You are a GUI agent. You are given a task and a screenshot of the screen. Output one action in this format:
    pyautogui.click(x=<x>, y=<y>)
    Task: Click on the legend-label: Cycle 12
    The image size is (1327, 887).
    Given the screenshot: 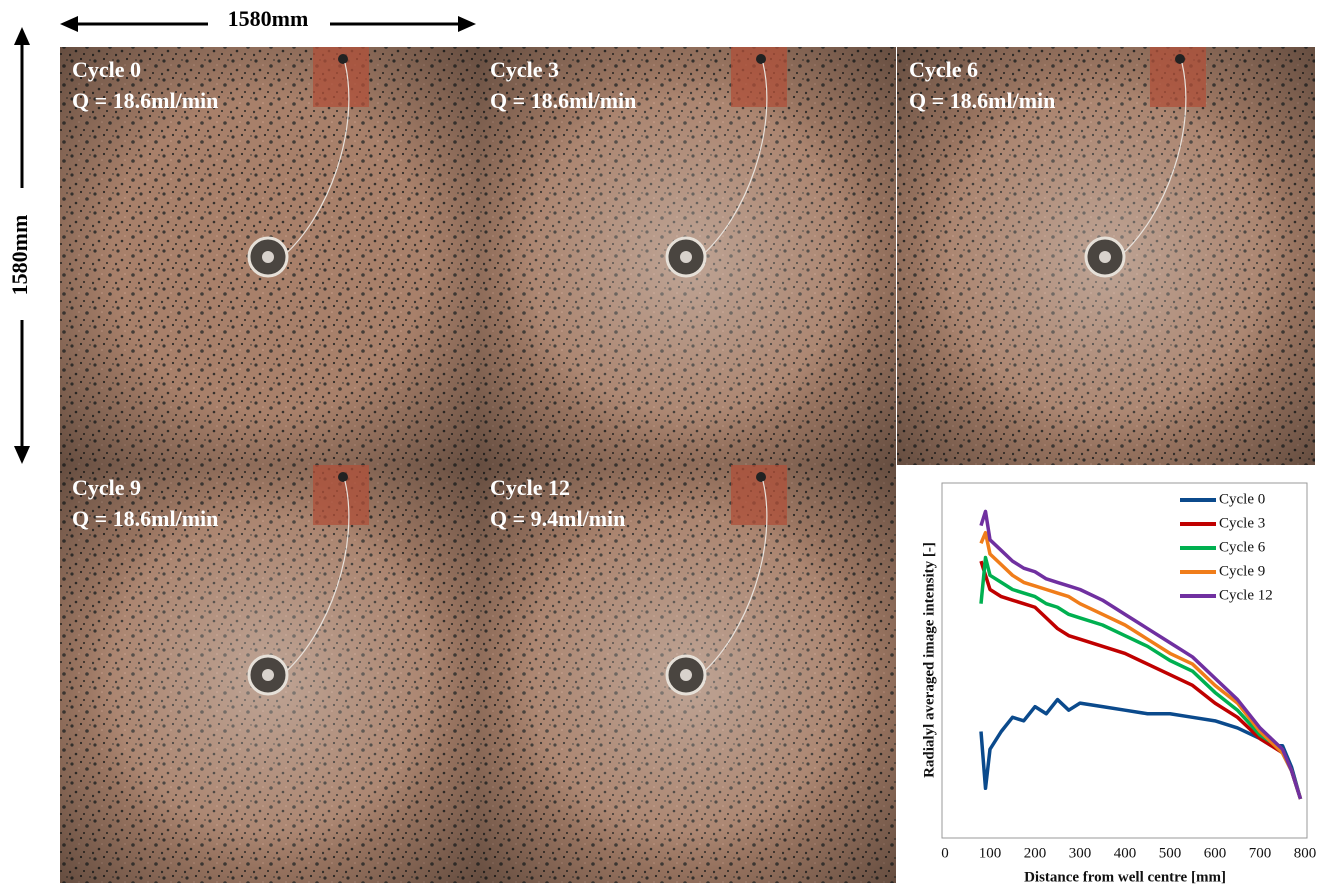 What is the action you would take?
    pyautogui.click(x=1246, y=595)
    